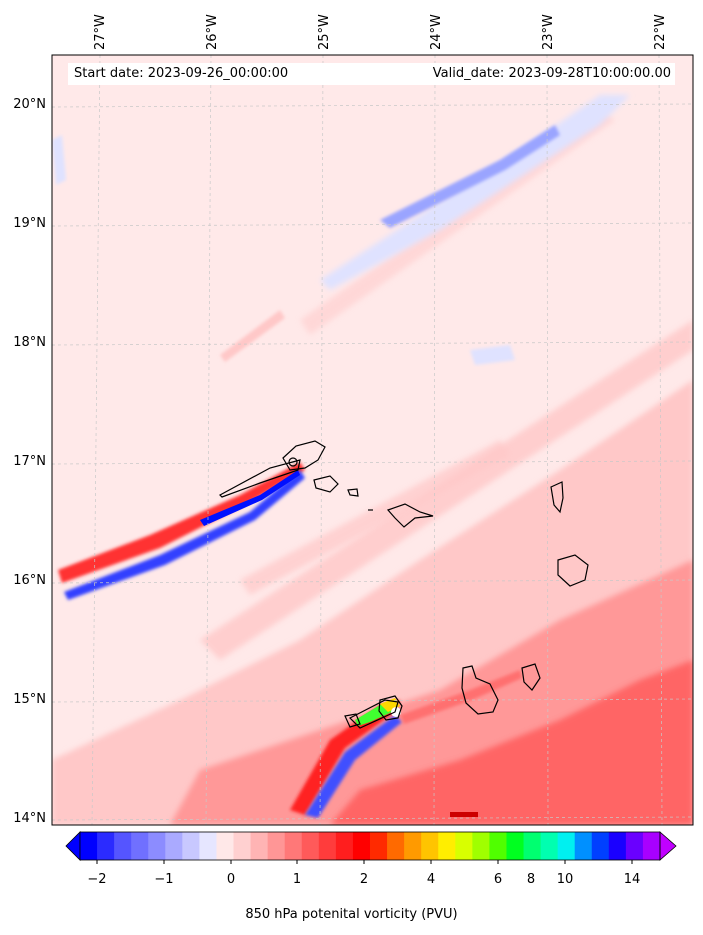 This screenshot has height=935, width=703. What do you see at coordinates (632, 879) in the screenshot?
I see `colorbar-tick-label: 14` at bounding box center [632, 879].